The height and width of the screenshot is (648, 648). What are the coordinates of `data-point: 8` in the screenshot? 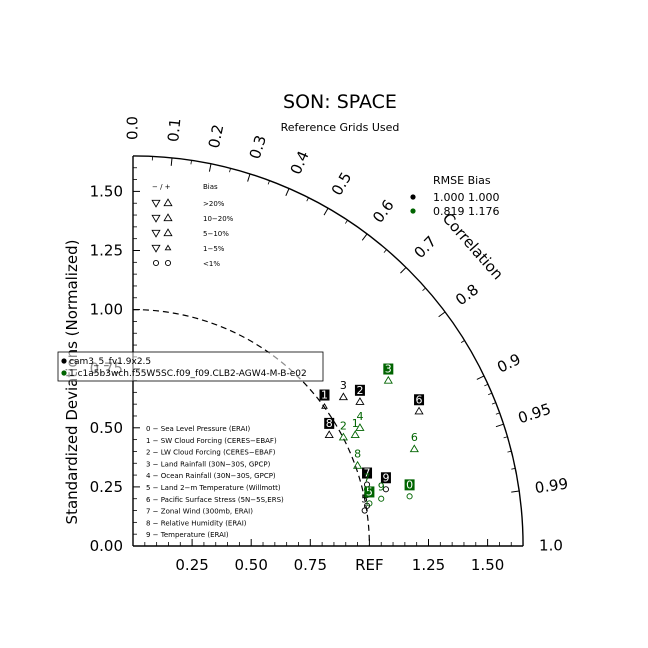 It's located at (329, 428).